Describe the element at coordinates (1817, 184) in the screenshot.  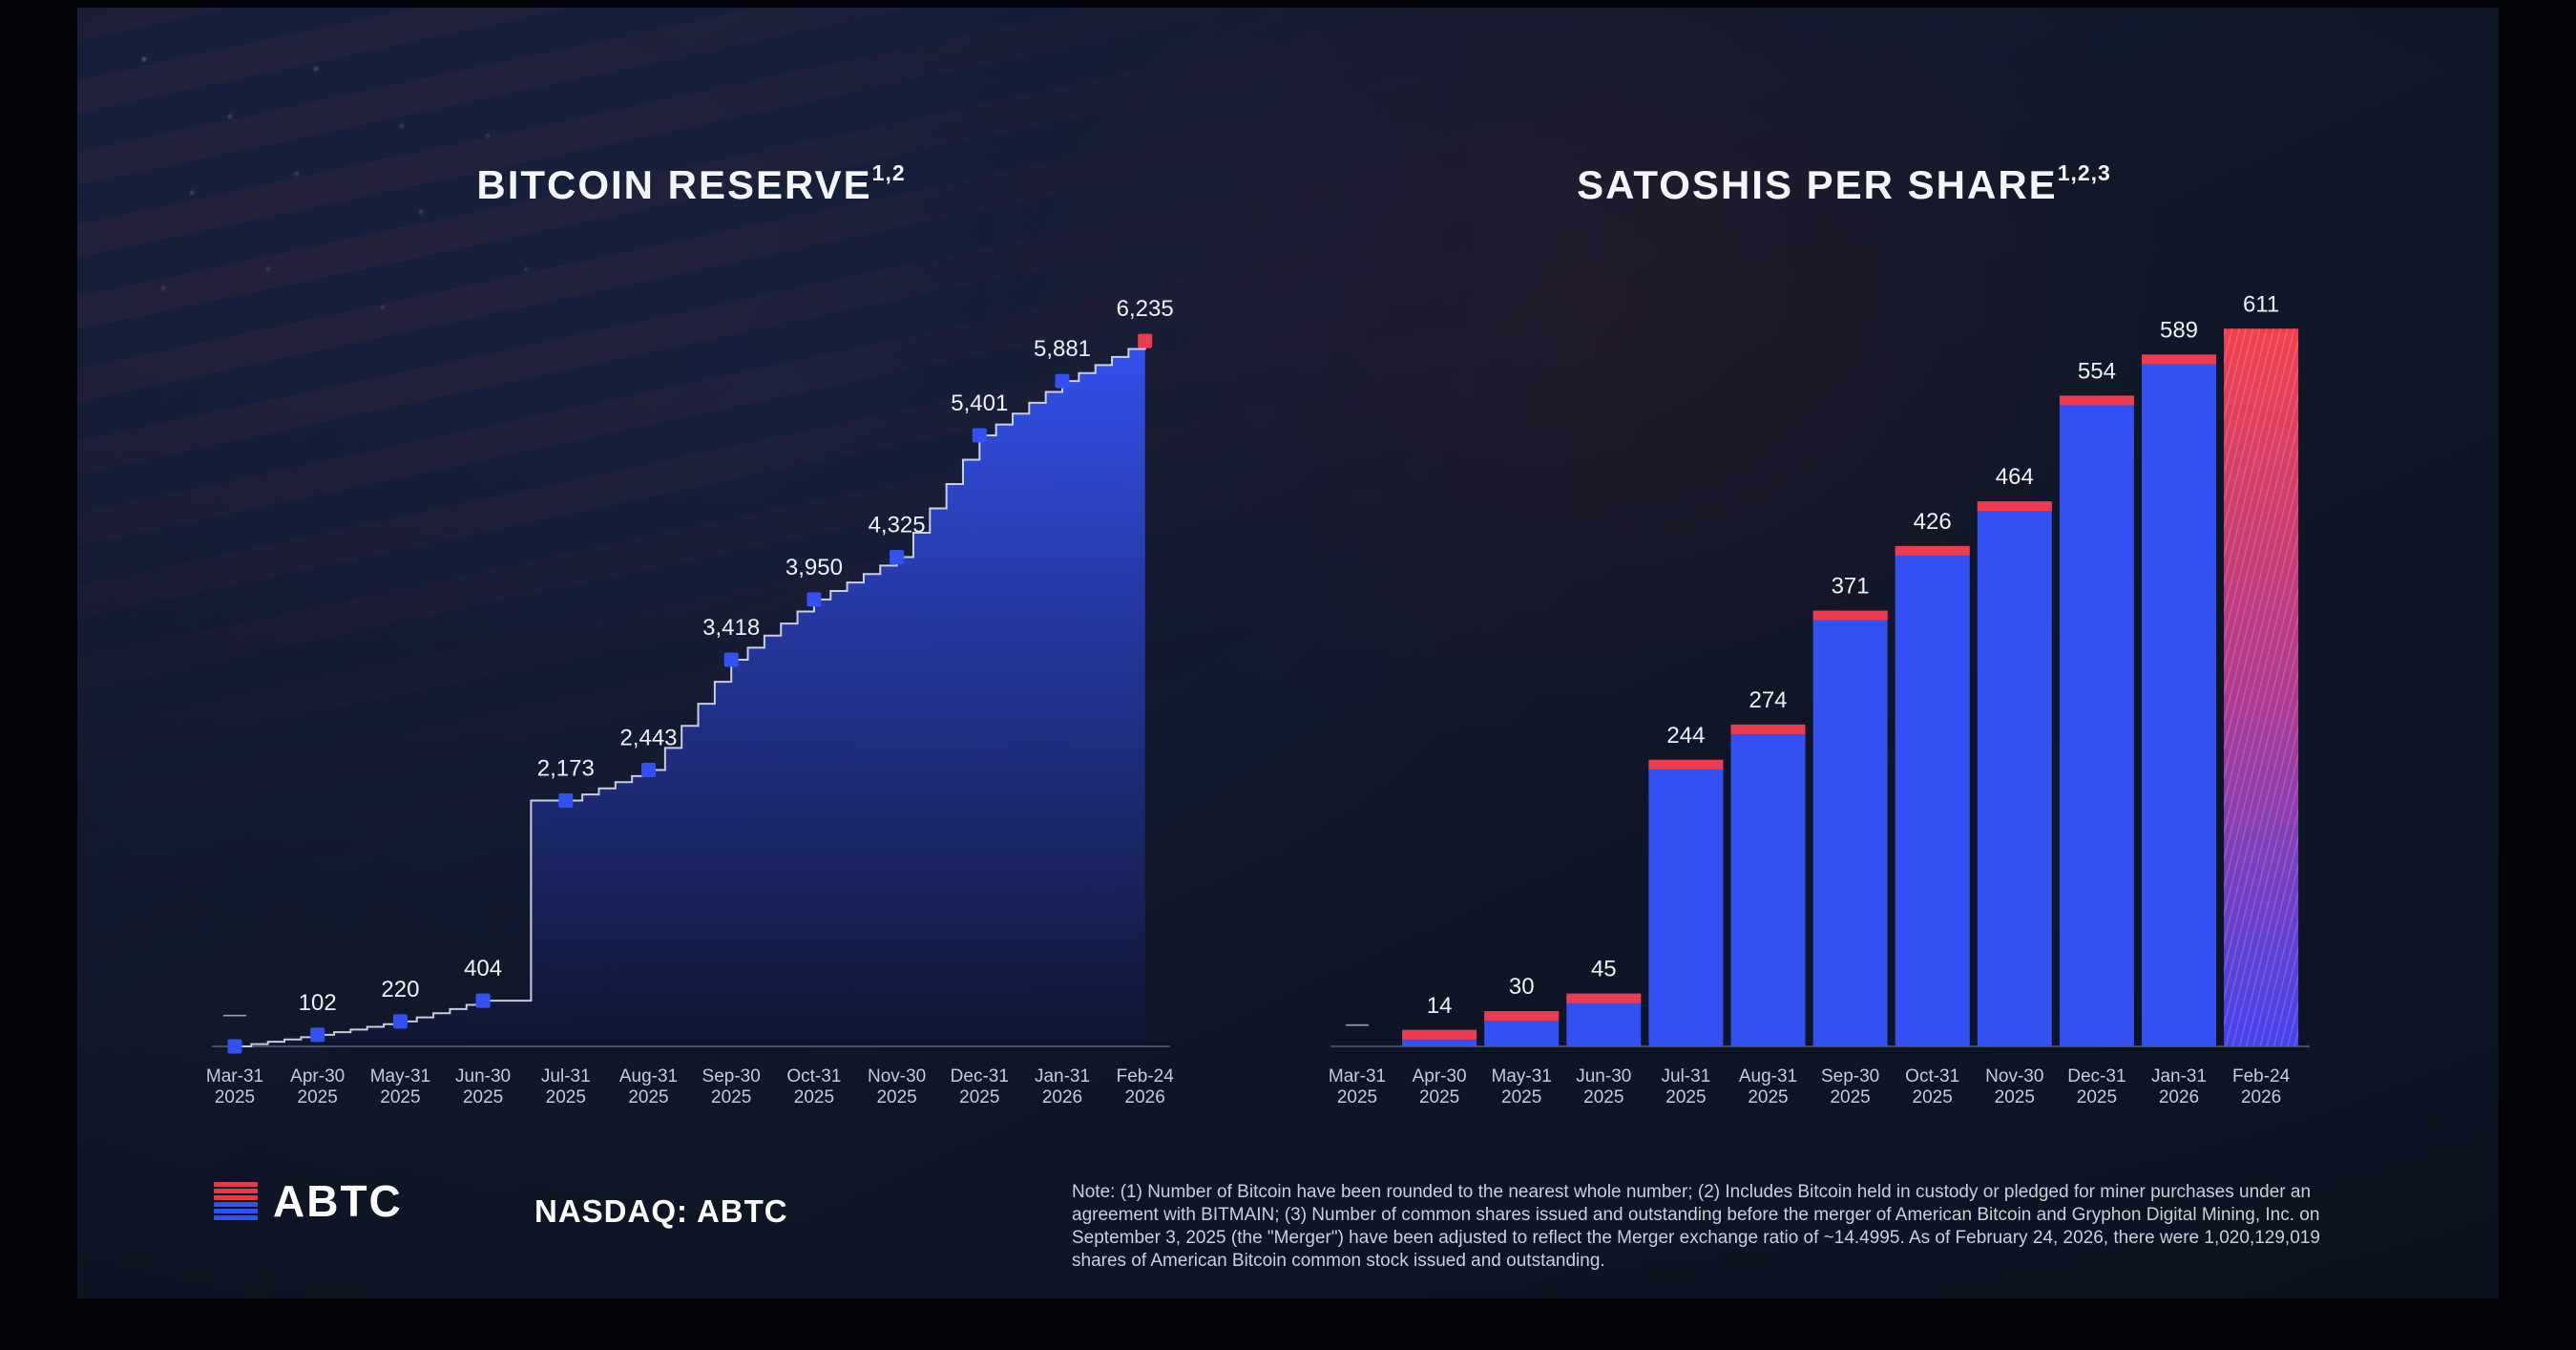
I see `title-text: SATOSHIS PER SHARE` at that location.